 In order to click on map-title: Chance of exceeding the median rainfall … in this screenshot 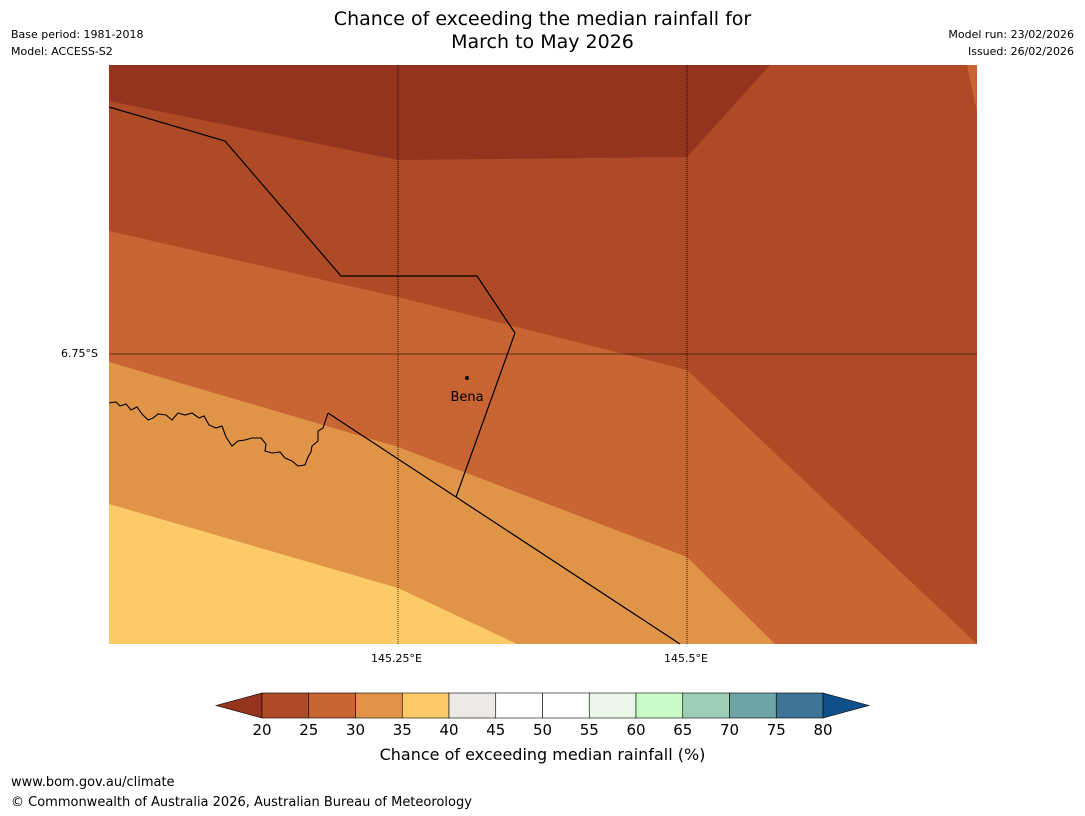, I will do `click(542, 31)`.